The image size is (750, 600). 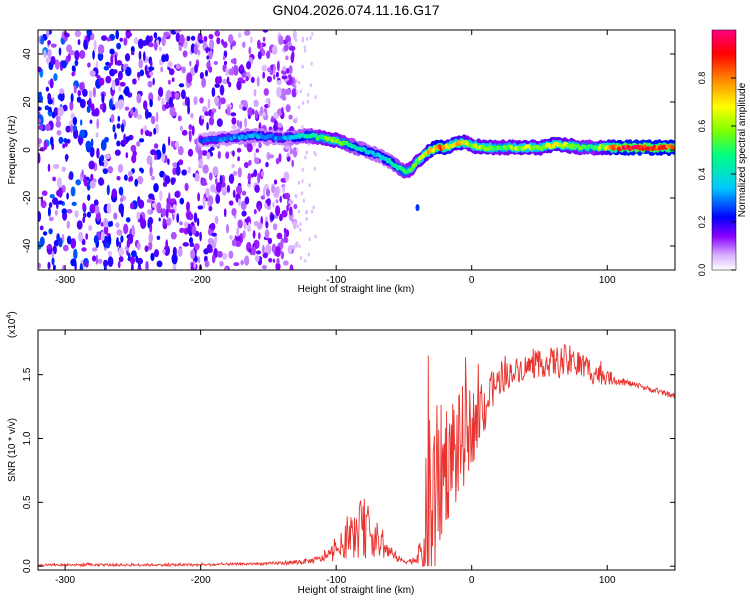 I want to click on stray-point, so click(x=417, y=208).